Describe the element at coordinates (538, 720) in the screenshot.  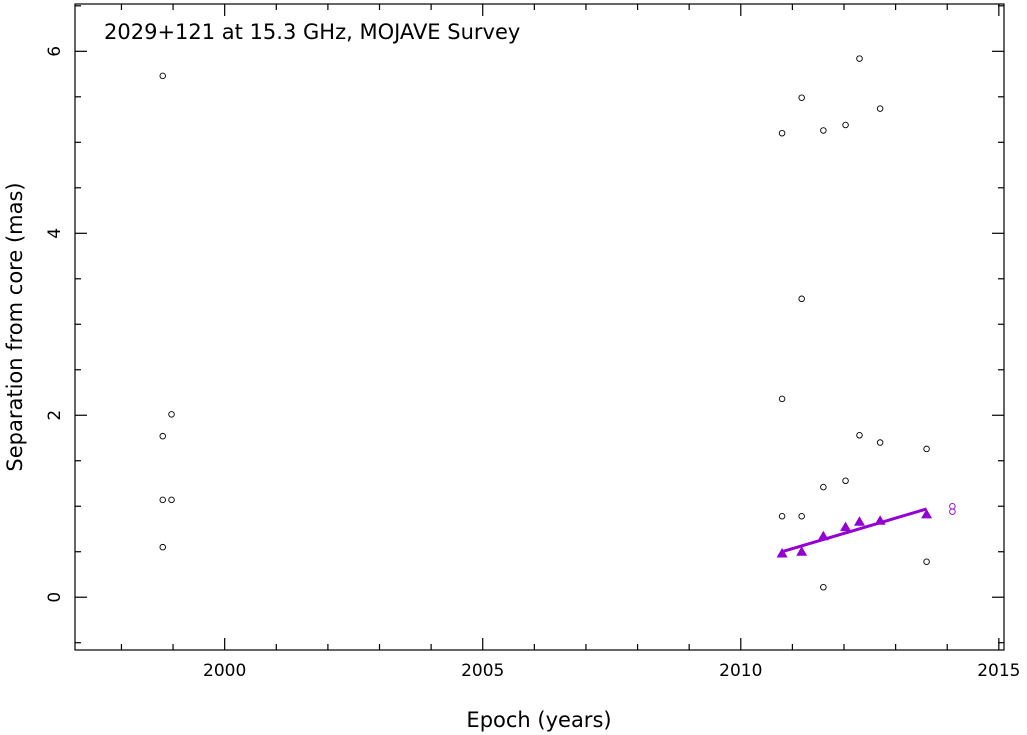
I see `x-axis-label: Epoch (years)` at that location.